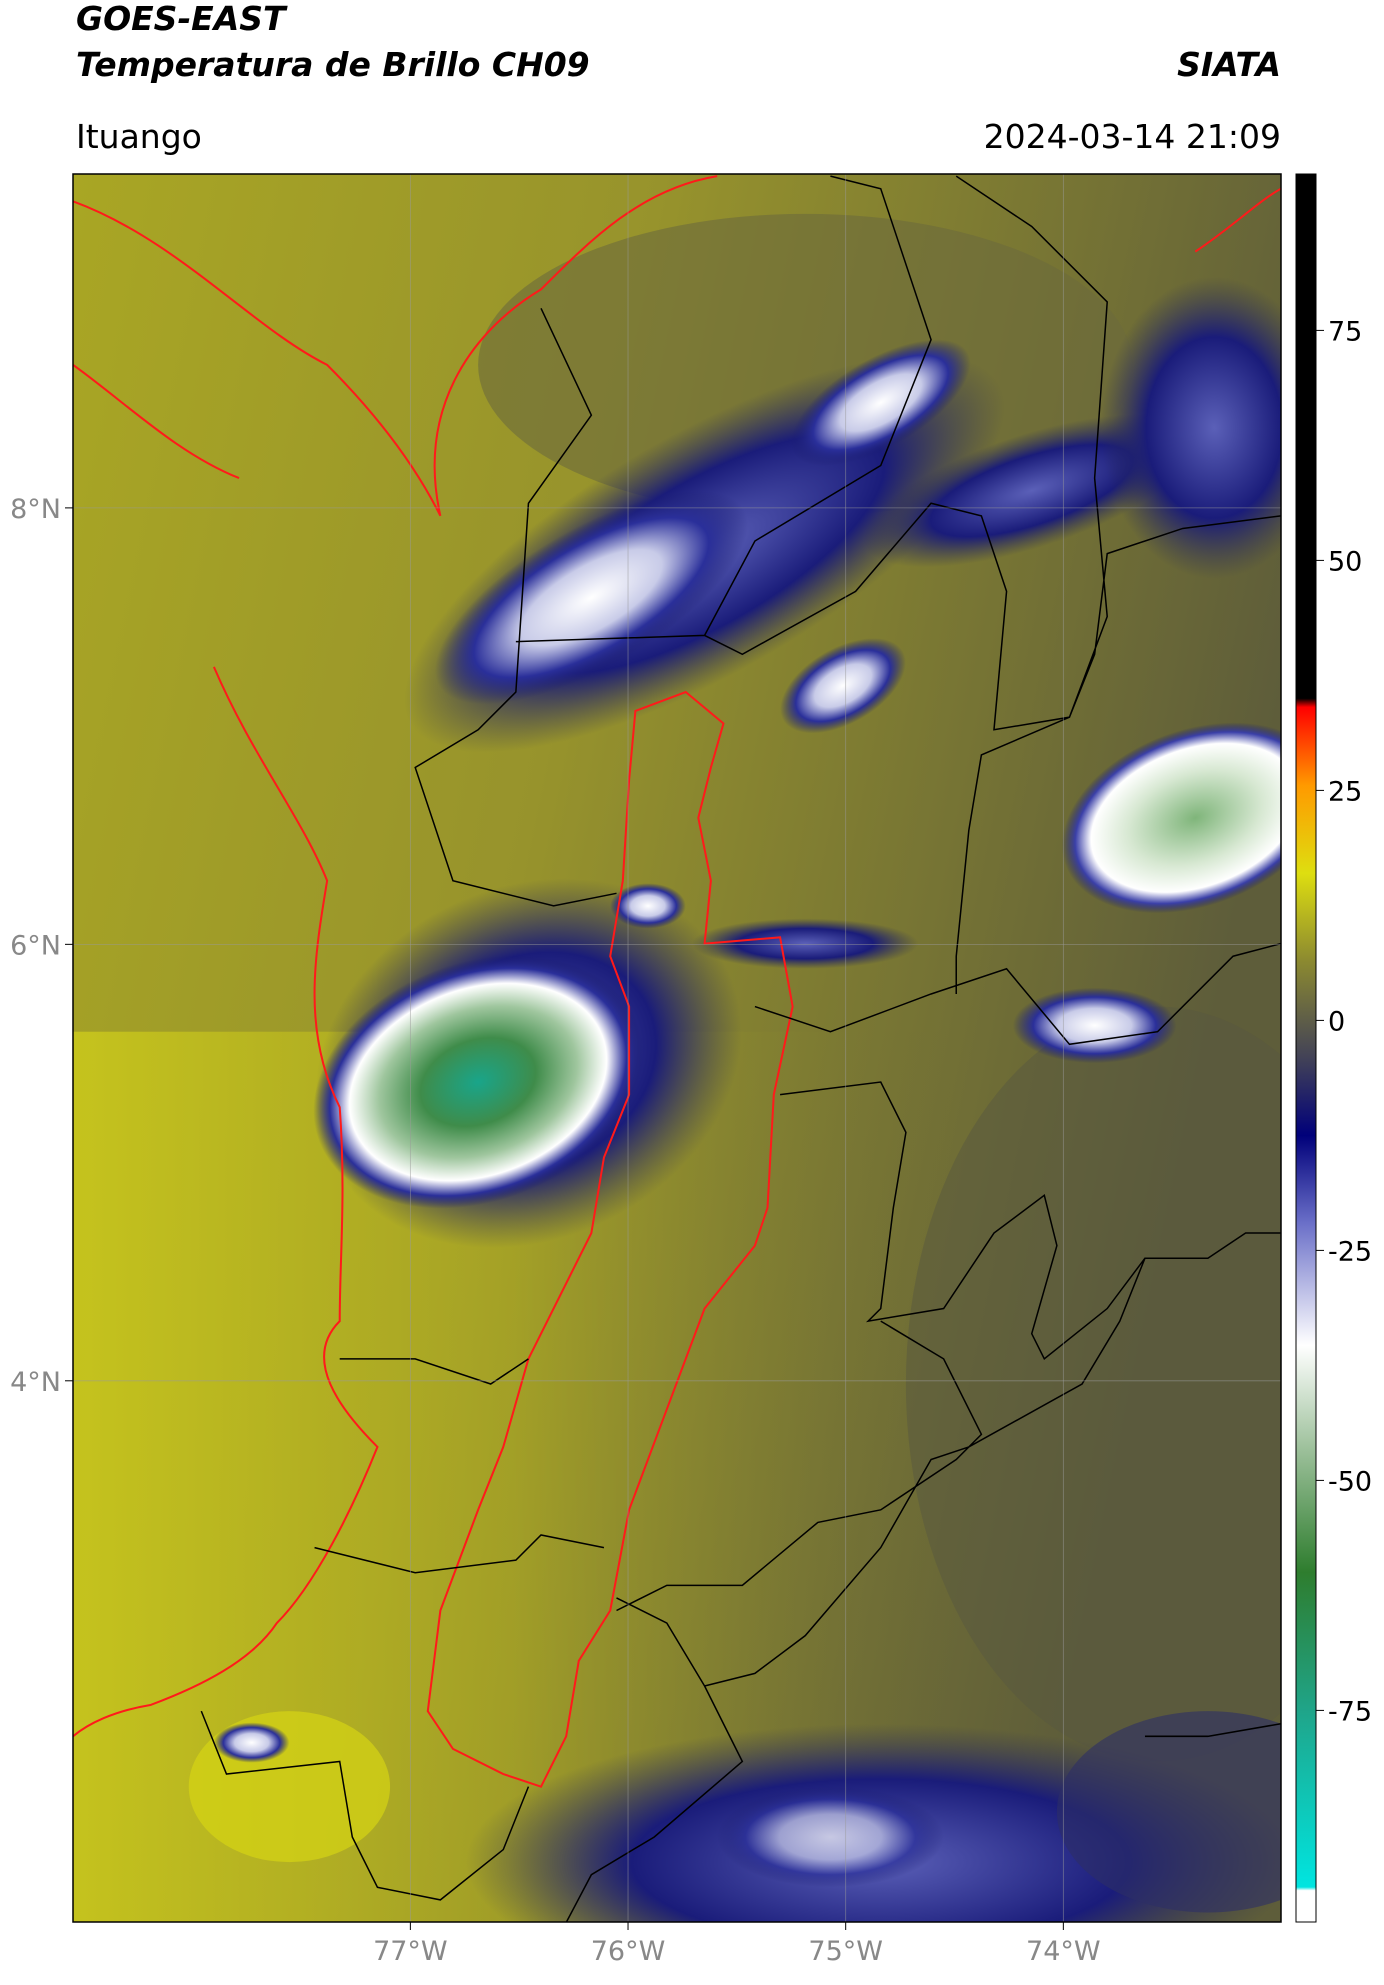 The height and width of the screenshot is (1985, 1384). Describe the element at coordinates (1132, 136) in the screenshot. I see `timestamp: 2024-03-14 21:09` at that location.